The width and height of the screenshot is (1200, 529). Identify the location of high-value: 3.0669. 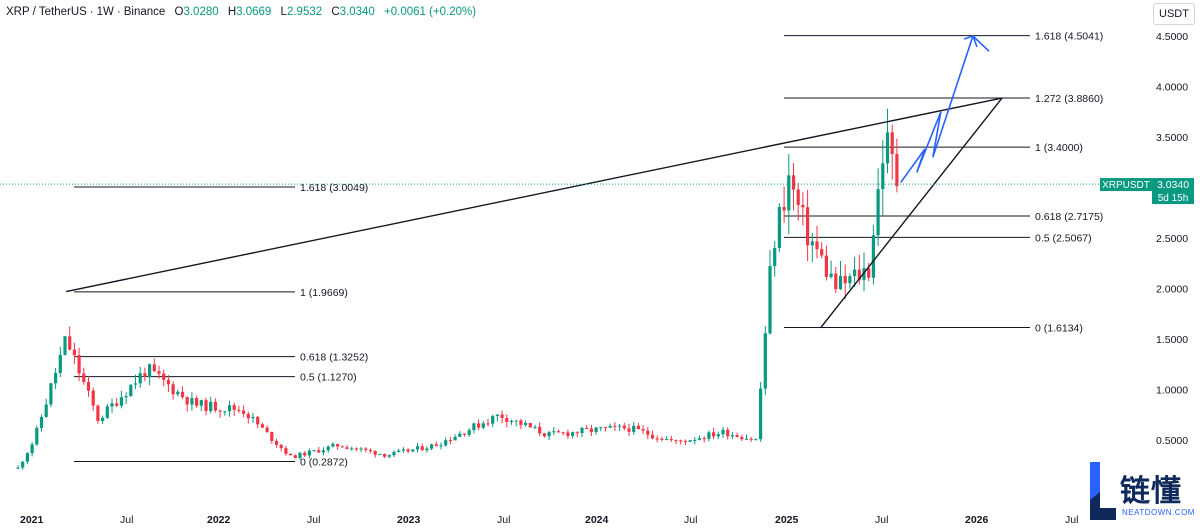
(254, 12).